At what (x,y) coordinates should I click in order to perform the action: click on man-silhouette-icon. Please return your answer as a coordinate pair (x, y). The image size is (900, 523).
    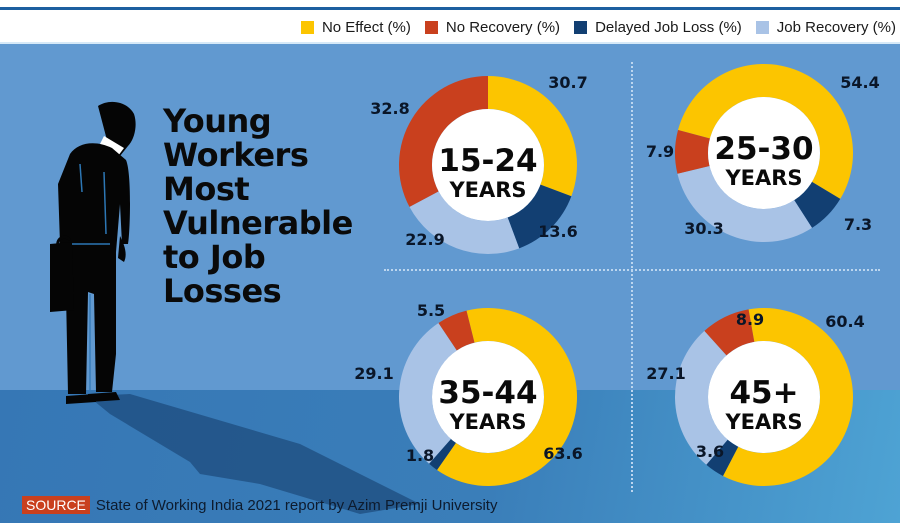
    Looking at the image, I should click on (93, 252).